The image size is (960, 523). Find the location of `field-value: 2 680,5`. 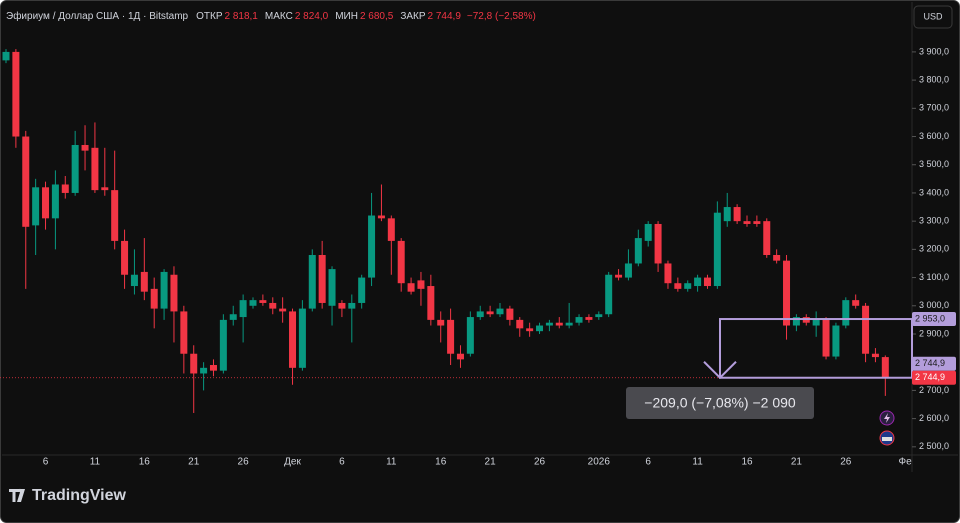

field-value: 2 680,5 is located at coordinates (377, 16).